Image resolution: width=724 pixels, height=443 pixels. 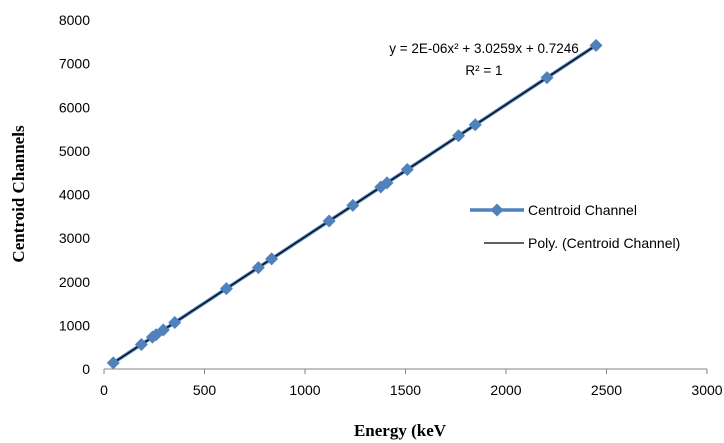 What do you see at coordinates (484, 48) in the screenshot?
I see `trendline-equation: y = 2E-06x² + 3.0259x + 0.7246` at bounding box center [484, 48].